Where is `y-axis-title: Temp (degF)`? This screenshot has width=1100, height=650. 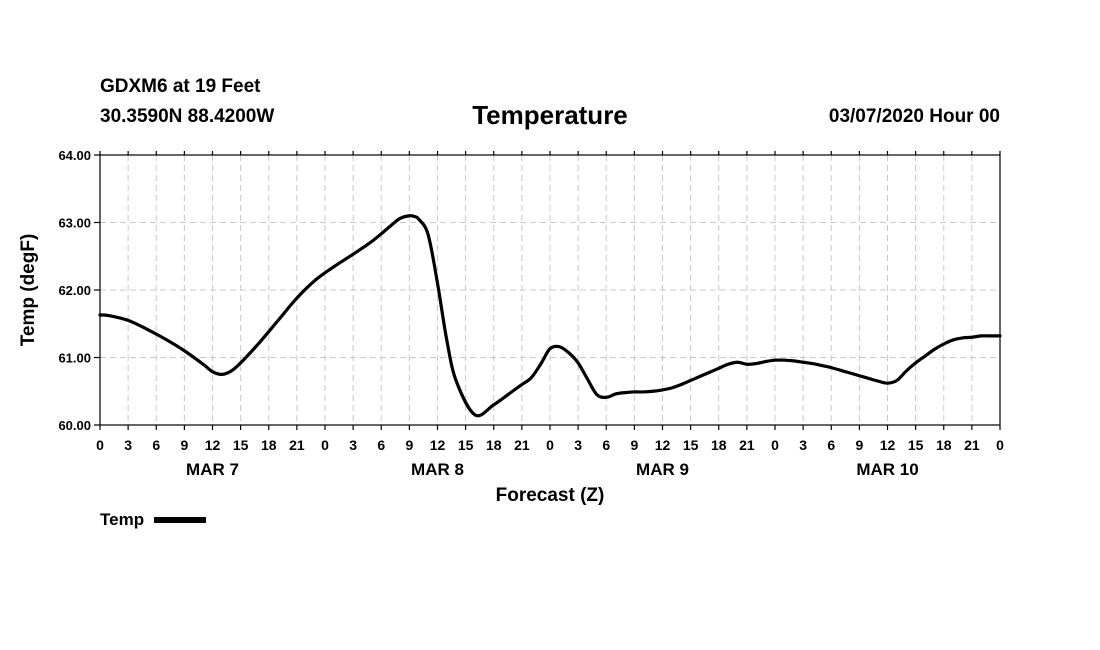 y-axis-title: Temp (degF) is located at coordinates (28, 290).